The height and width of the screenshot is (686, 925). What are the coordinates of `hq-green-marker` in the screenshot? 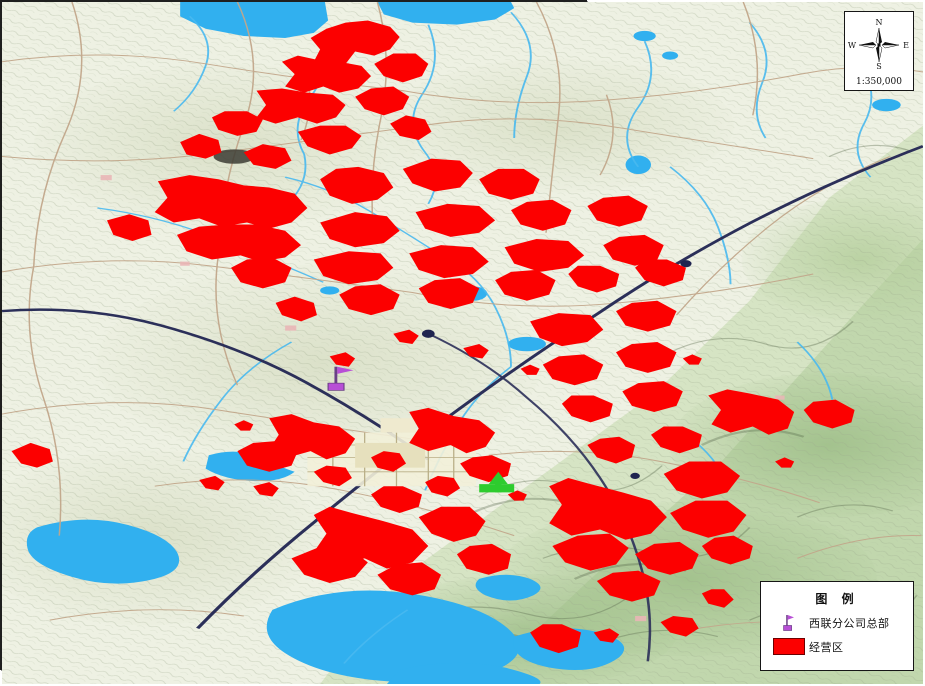 It's located at (497, 482).